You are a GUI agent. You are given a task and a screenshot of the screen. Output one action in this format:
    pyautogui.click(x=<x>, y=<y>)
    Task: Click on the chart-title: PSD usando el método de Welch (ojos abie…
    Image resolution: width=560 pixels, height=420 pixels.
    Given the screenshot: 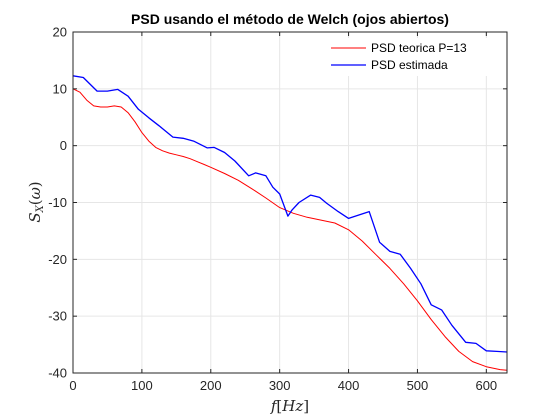 What is the action you would take?
    pyautogui.click(x=290, y=19)
    